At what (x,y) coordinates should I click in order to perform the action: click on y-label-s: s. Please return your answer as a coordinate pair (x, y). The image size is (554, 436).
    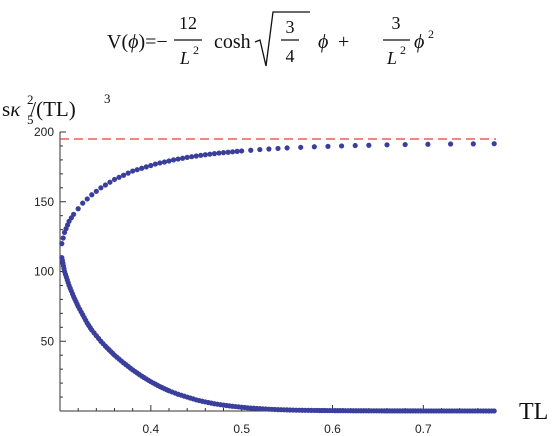
    Looking at the image, I should click on (6, 109).